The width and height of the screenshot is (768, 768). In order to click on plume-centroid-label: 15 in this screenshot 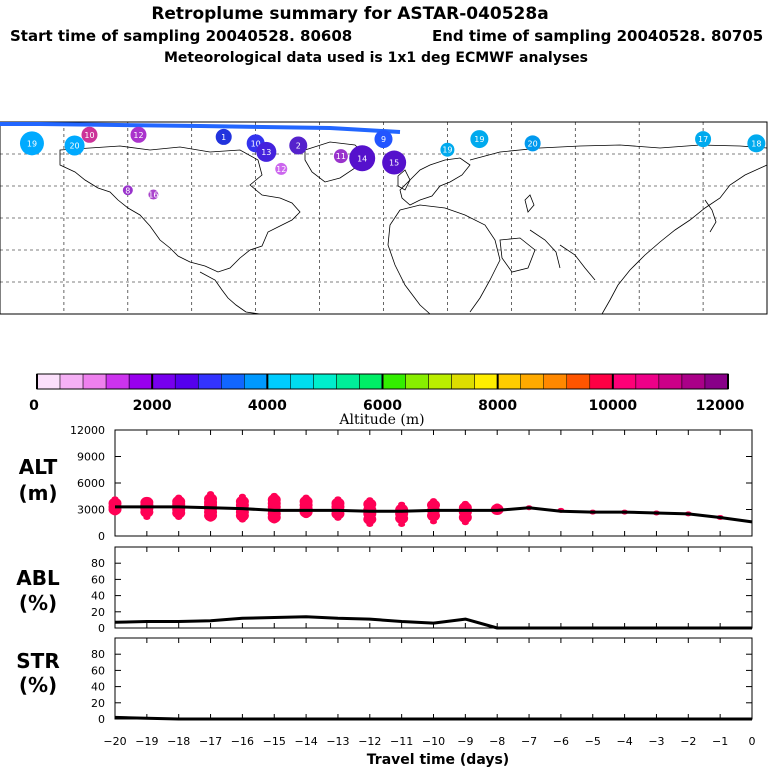, I will do `click(394, 163)`.